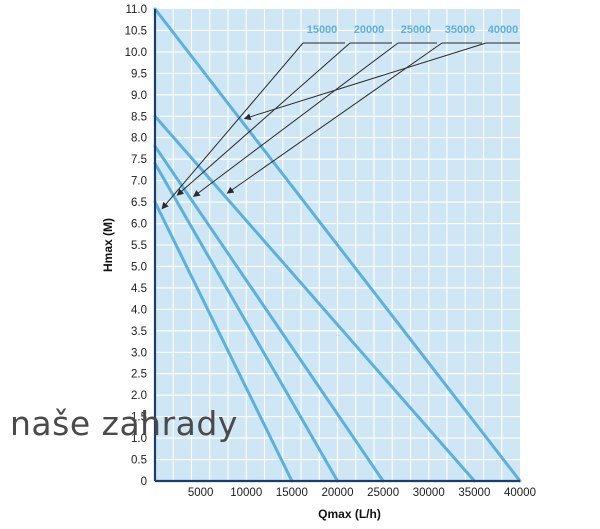  What do you see at coordinates (139, 439) in the screenshot?
I see `y-tick-label: 1.0` at bounding box center [139, 439].